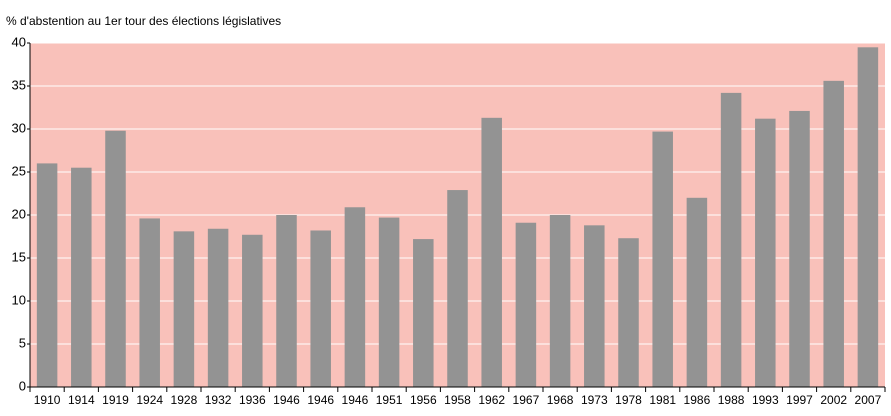  What do you see at coordinates (594, 400) in the screenshot?
I see `x-tick-label: 1973` at bounding box center [594, 400].